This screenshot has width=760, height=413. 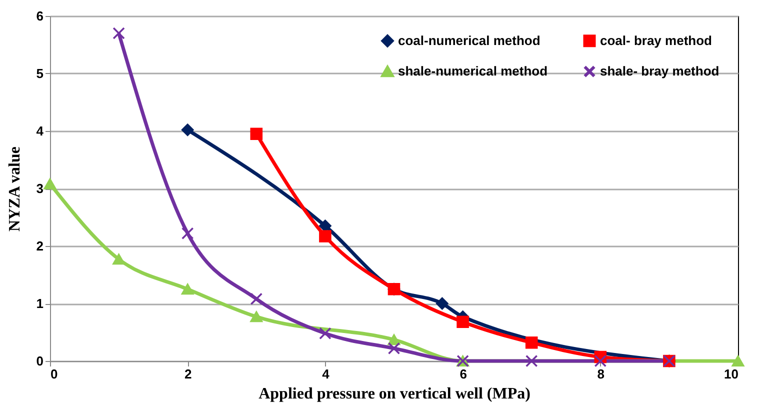 What do you see at coordinates (54, 374) in the screenshot?
I see `x-tick-label: 0` at bounding box center [54, 374].